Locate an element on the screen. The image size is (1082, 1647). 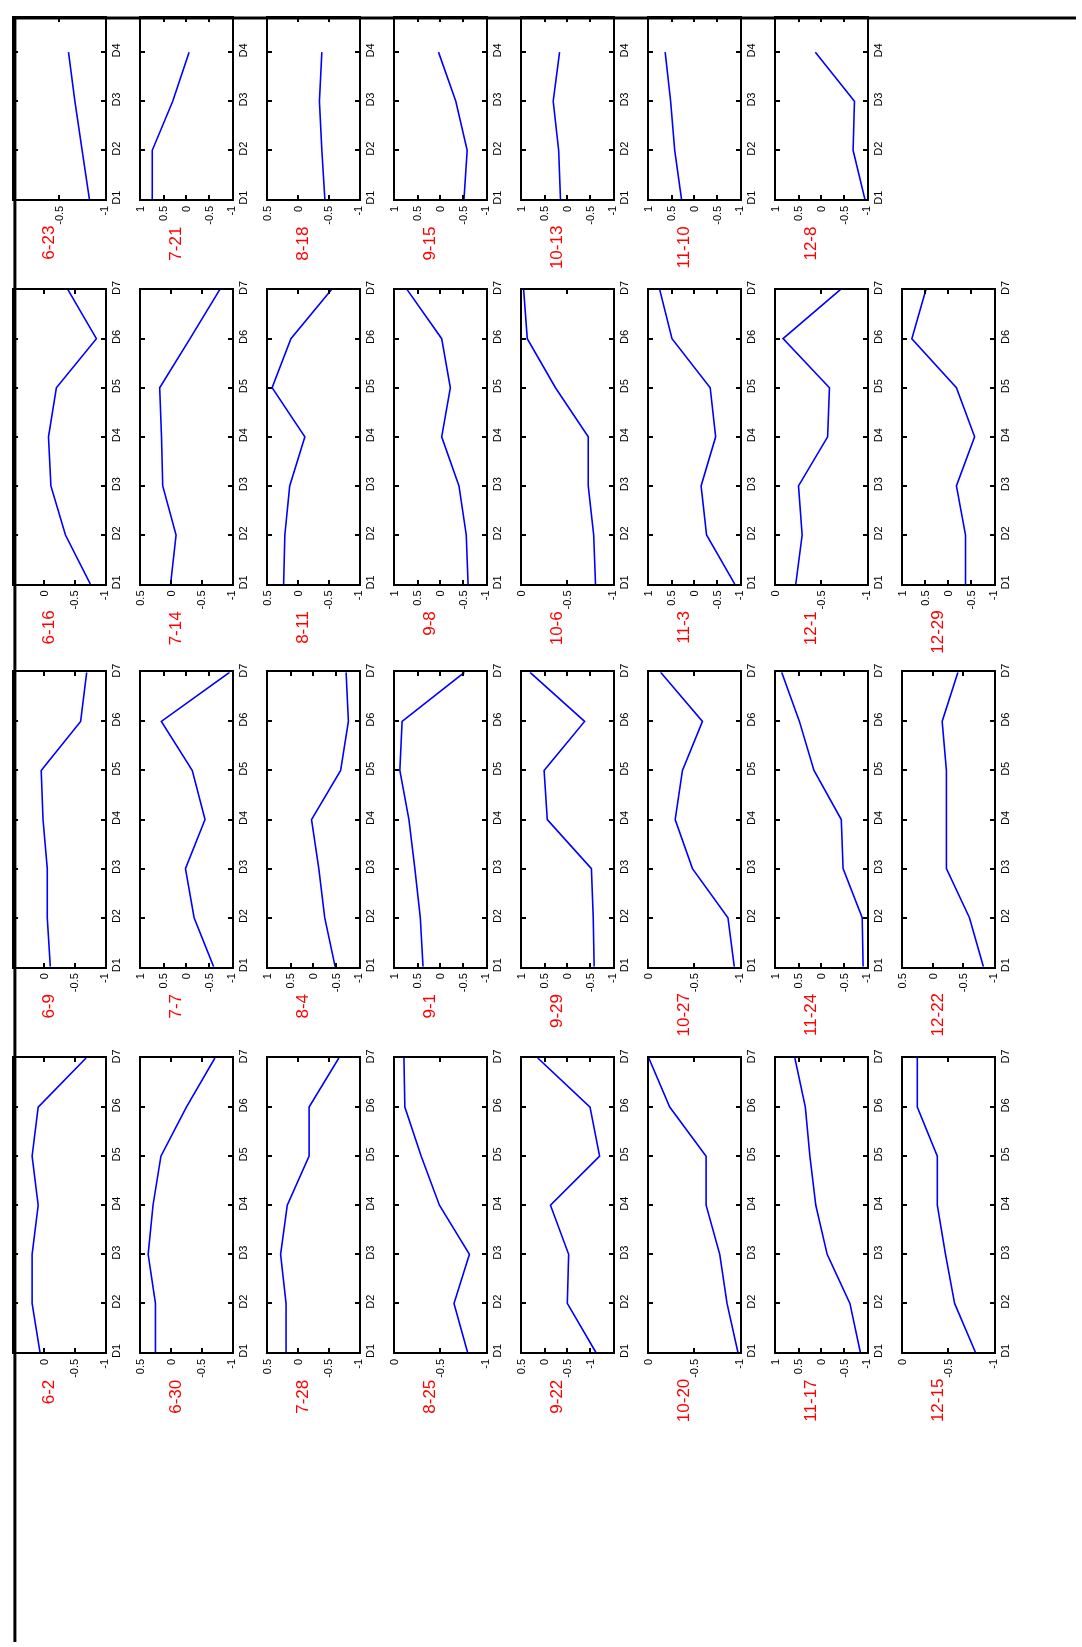
text: 12-8 is located at coordinates (811, 243).